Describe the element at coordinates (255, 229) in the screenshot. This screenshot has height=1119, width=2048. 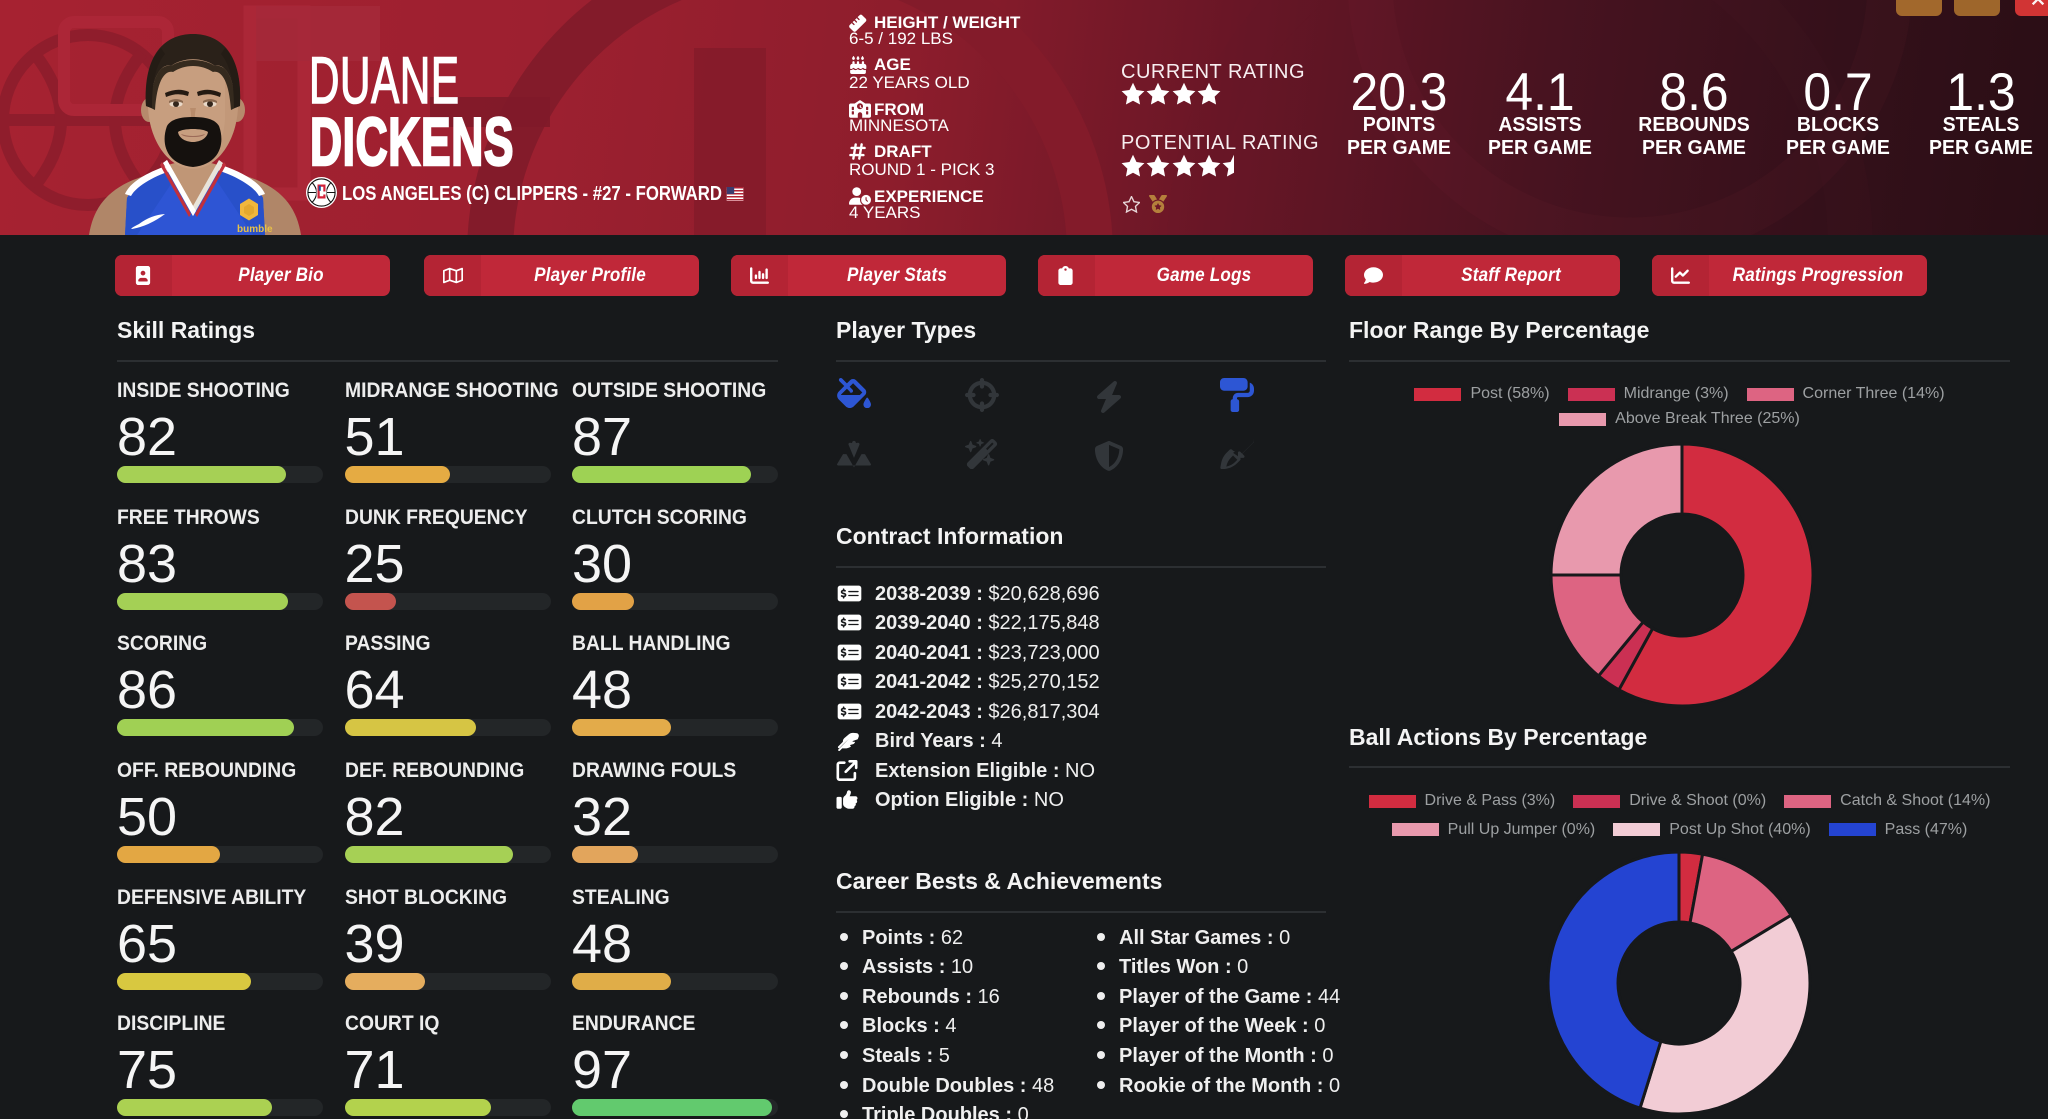
I see `svg-text: bumble` at that location.